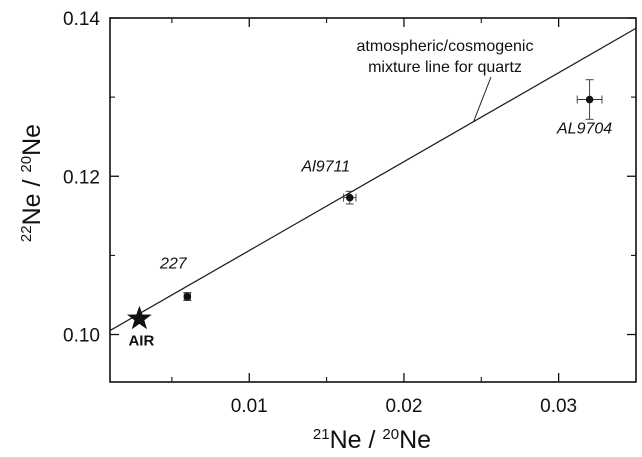  Describe the element at coordinates (32, 183) in the screenshot. I see `y-axis-label: 22Ne / 20Ne` at that location.